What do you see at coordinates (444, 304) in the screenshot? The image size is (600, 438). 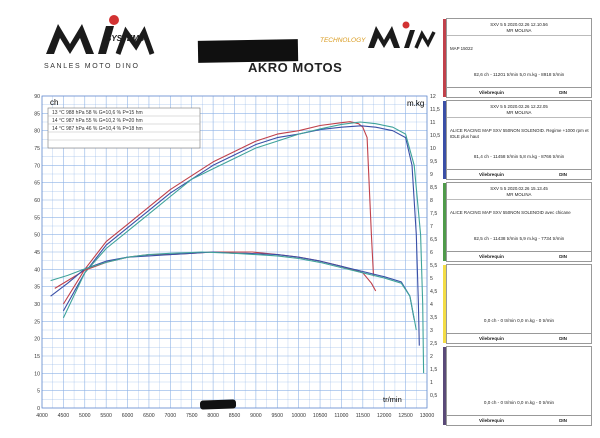 I see `color-stripe-yellow` at bounding box center [444, 304].